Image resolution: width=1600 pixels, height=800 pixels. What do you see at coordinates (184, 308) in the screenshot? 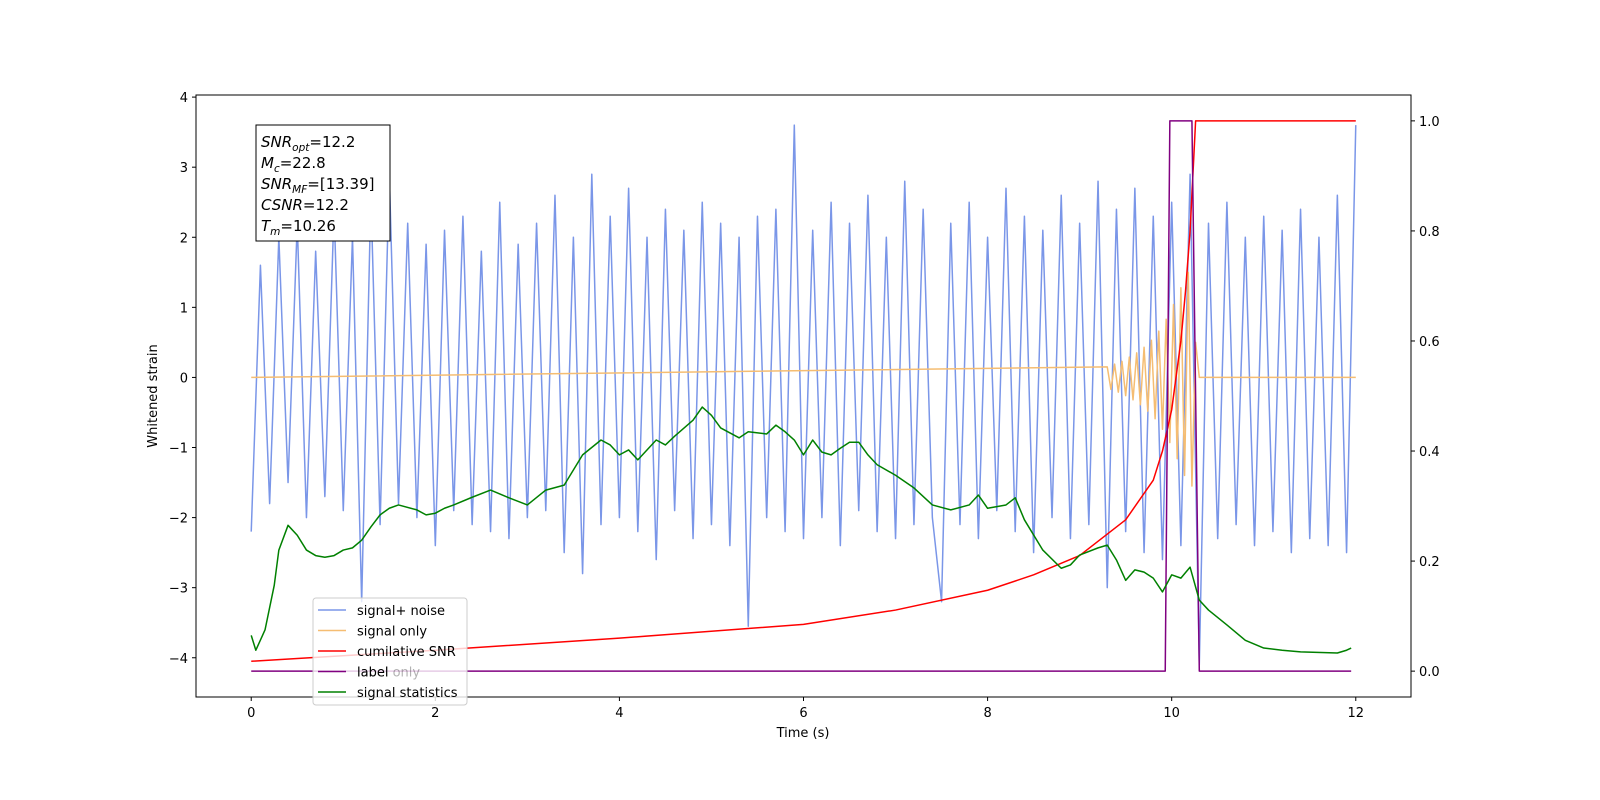
I see `y-tick-label: 1` at bounding box center [184, 308].